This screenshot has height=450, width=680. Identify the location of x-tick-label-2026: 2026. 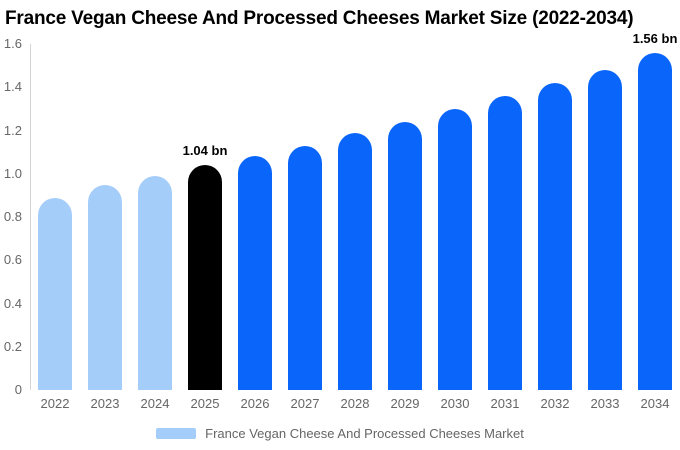
(255, 403).